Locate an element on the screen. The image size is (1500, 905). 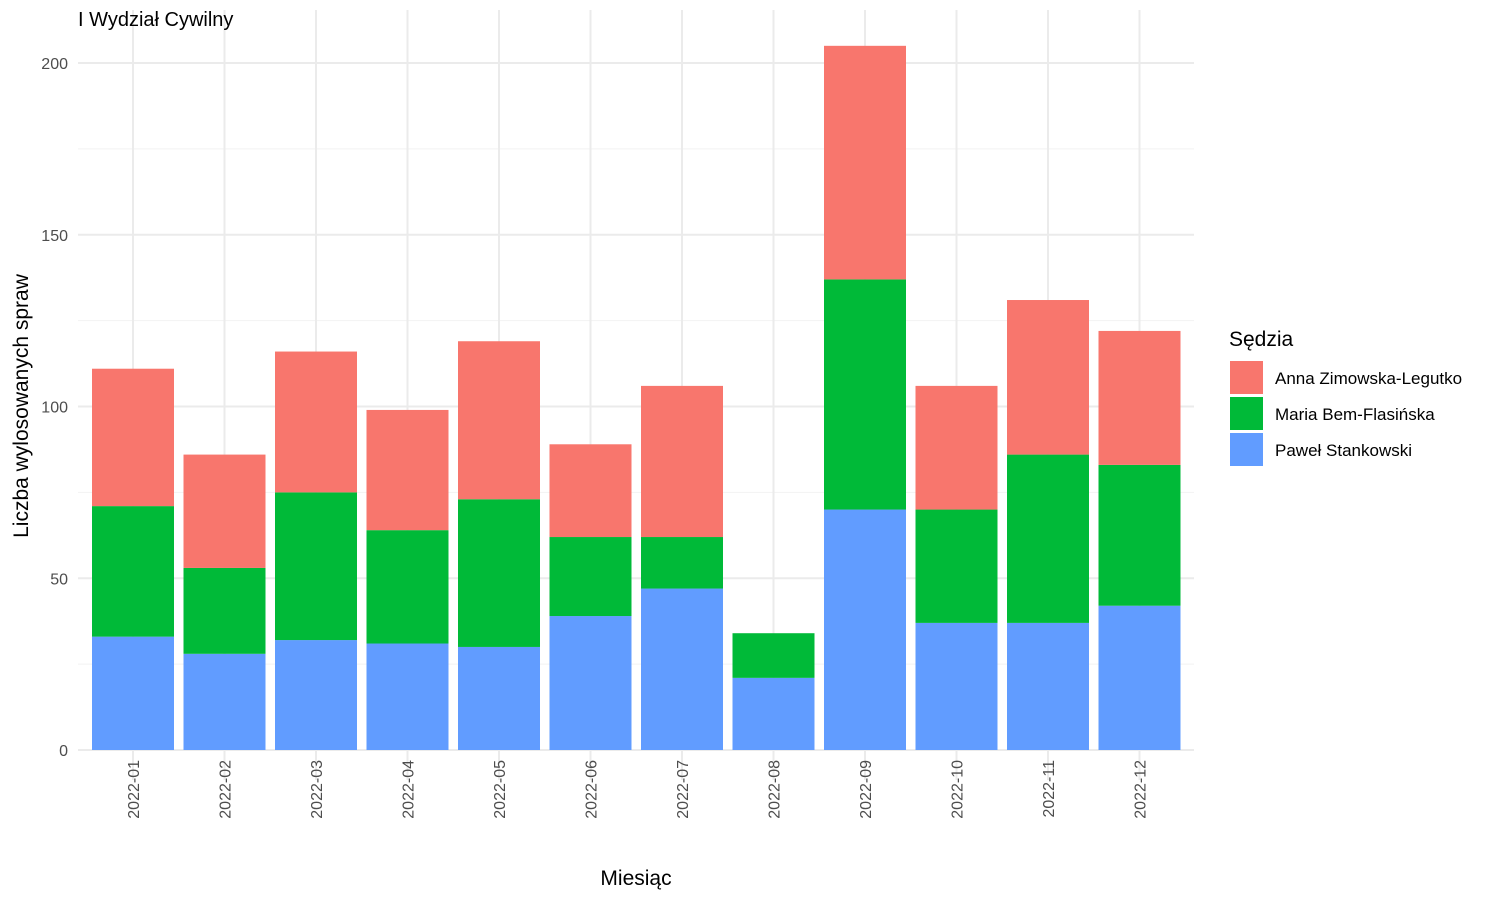
legend-title: Sędzia is located at coordinates (1261, 339).